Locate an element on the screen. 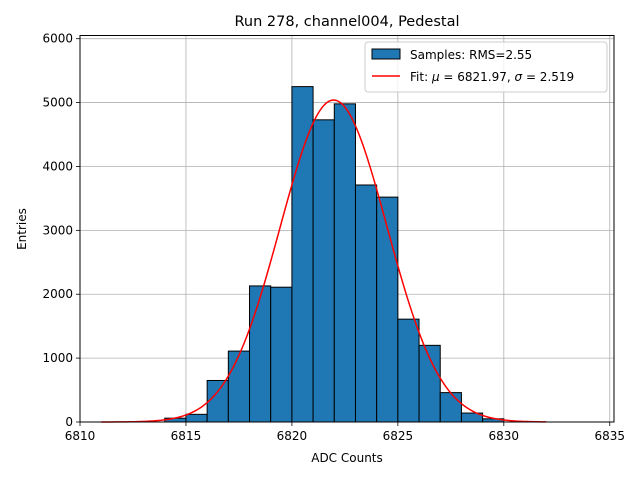  x-tick-label: 6810 is located at coordinates (80, 436).